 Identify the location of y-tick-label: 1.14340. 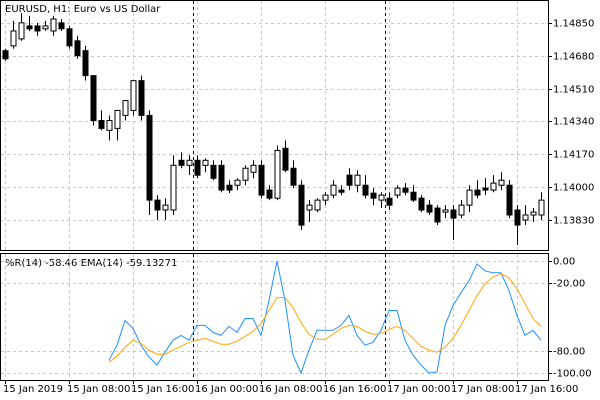
(573, 122).